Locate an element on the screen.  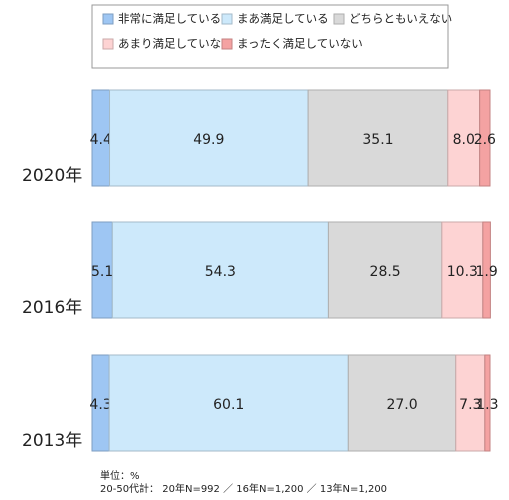
value-label: 49.9 is located at coordinates (208, 140).